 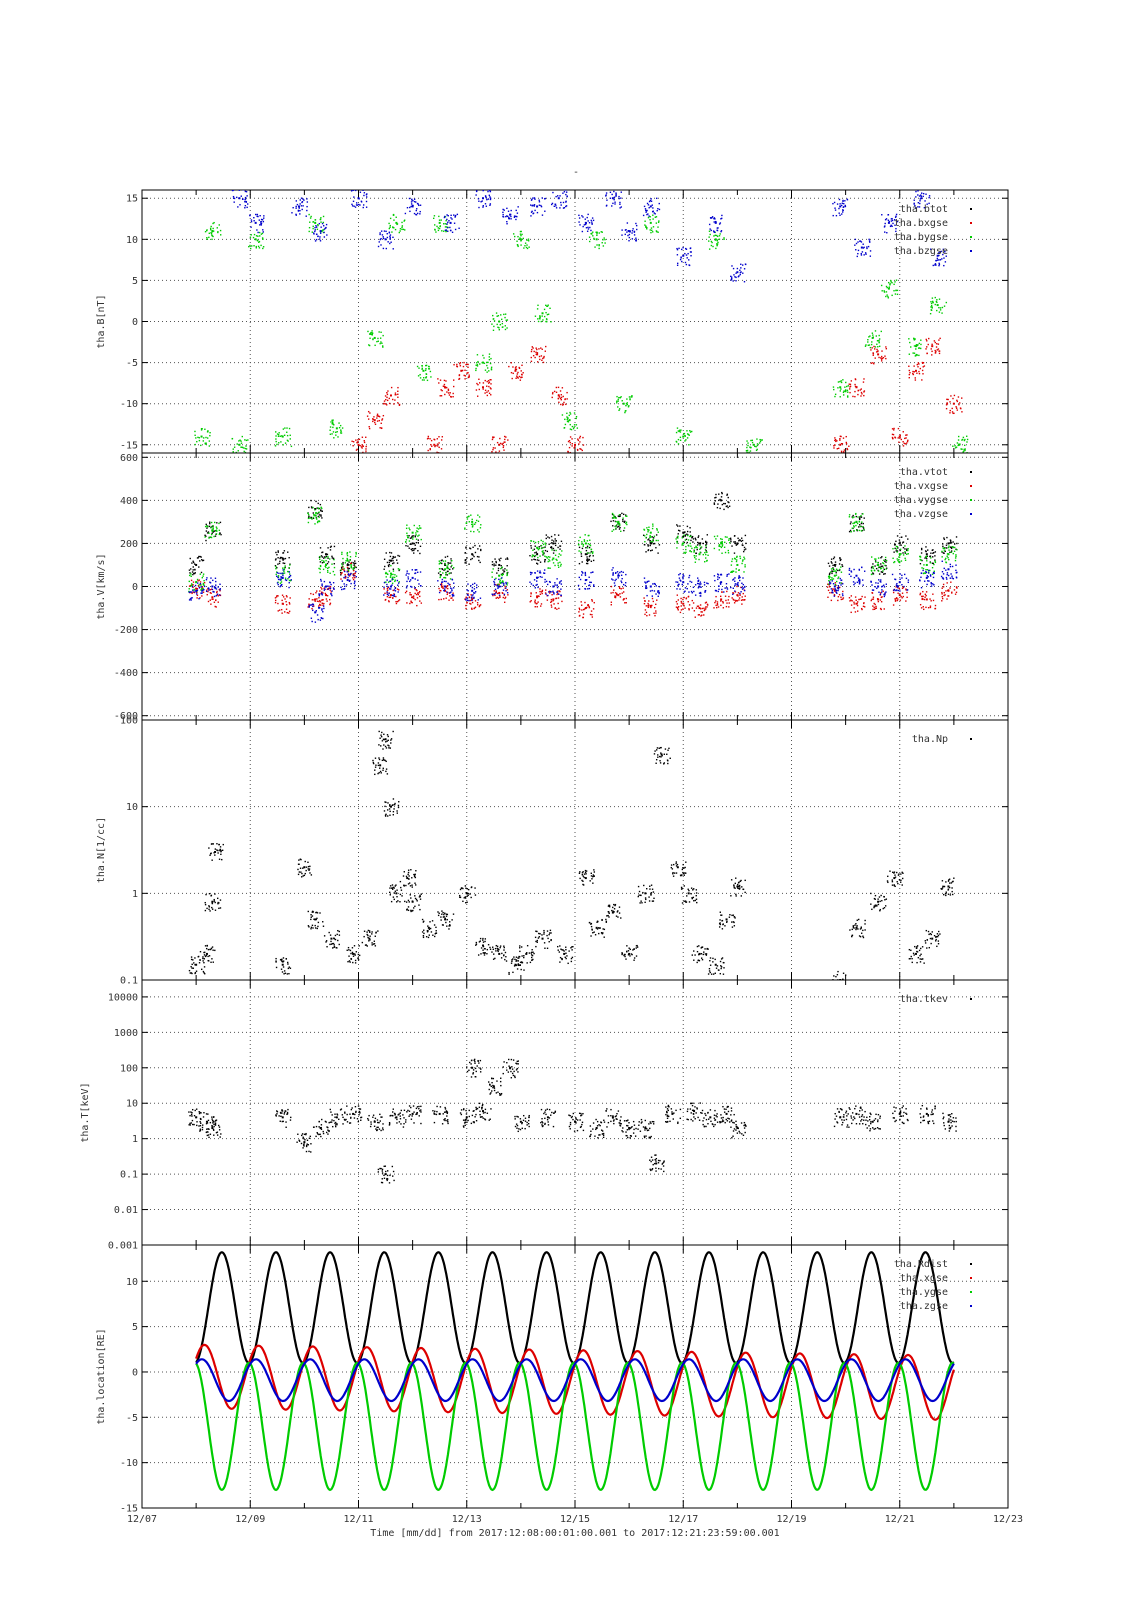 I want to click on series-tha-vtot, so click(x=573, y=533).